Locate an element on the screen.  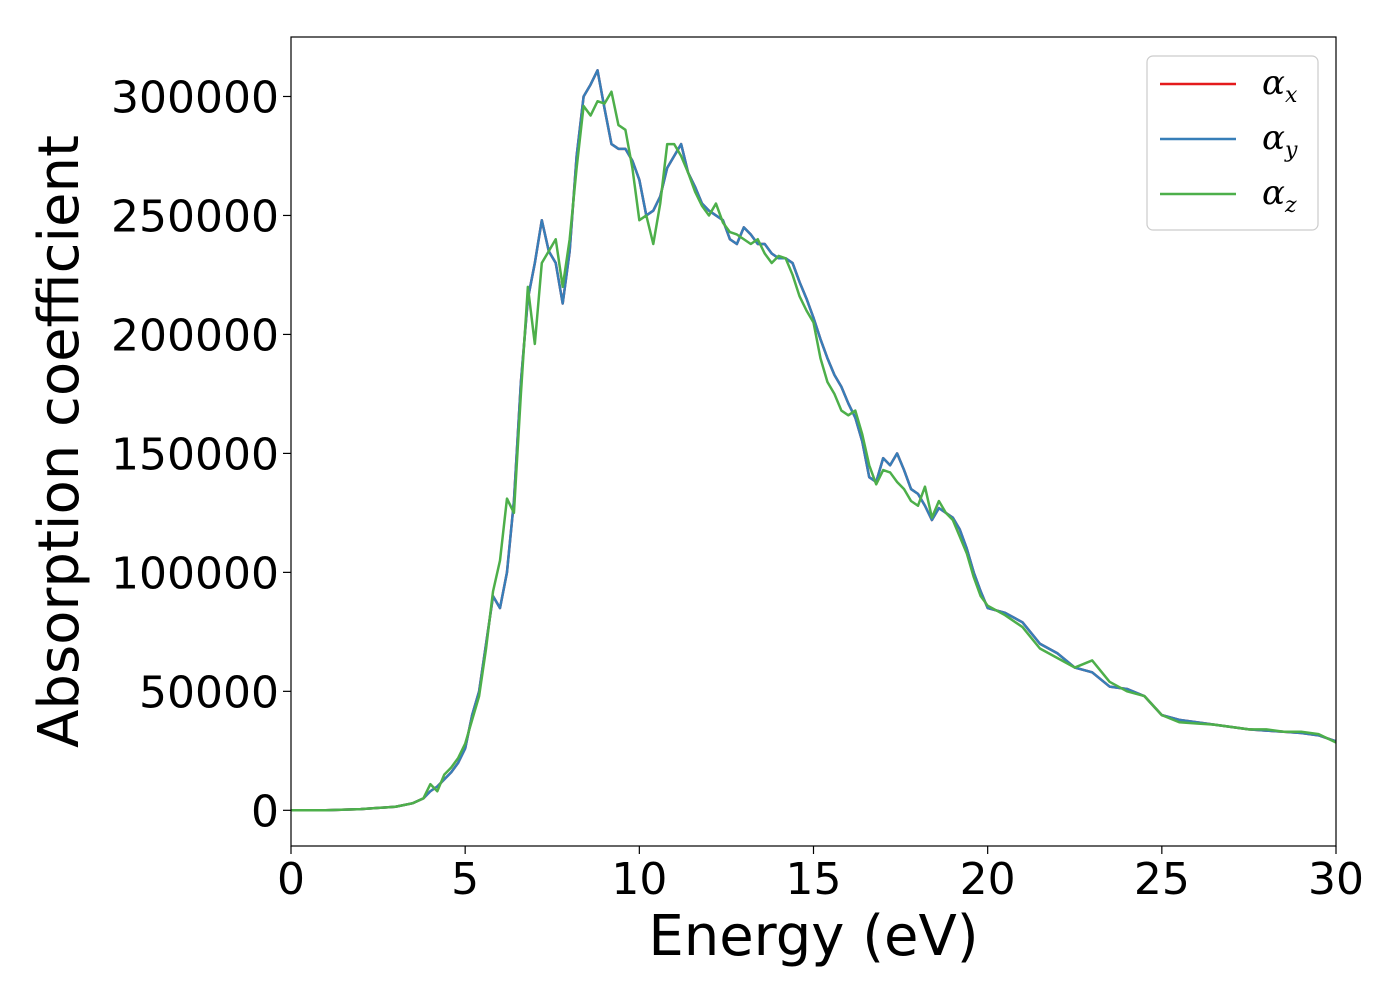
legend-label-z: αz is located at coordinates (1279, 195).